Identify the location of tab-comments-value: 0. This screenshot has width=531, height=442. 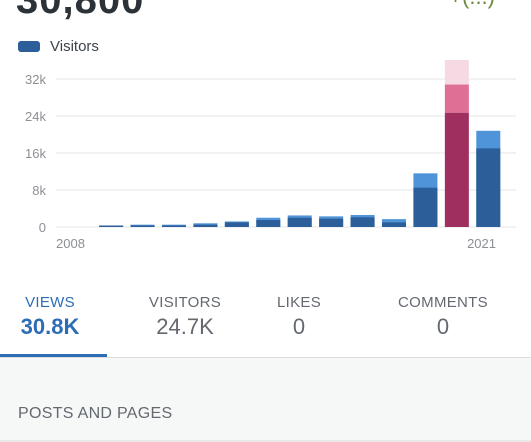
(443, 326).